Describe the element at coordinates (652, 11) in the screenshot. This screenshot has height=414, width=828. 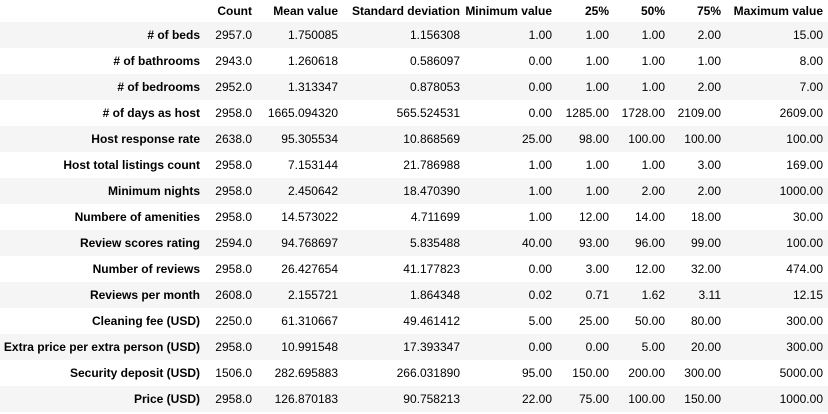
I see `column-header: 50%` at that location.